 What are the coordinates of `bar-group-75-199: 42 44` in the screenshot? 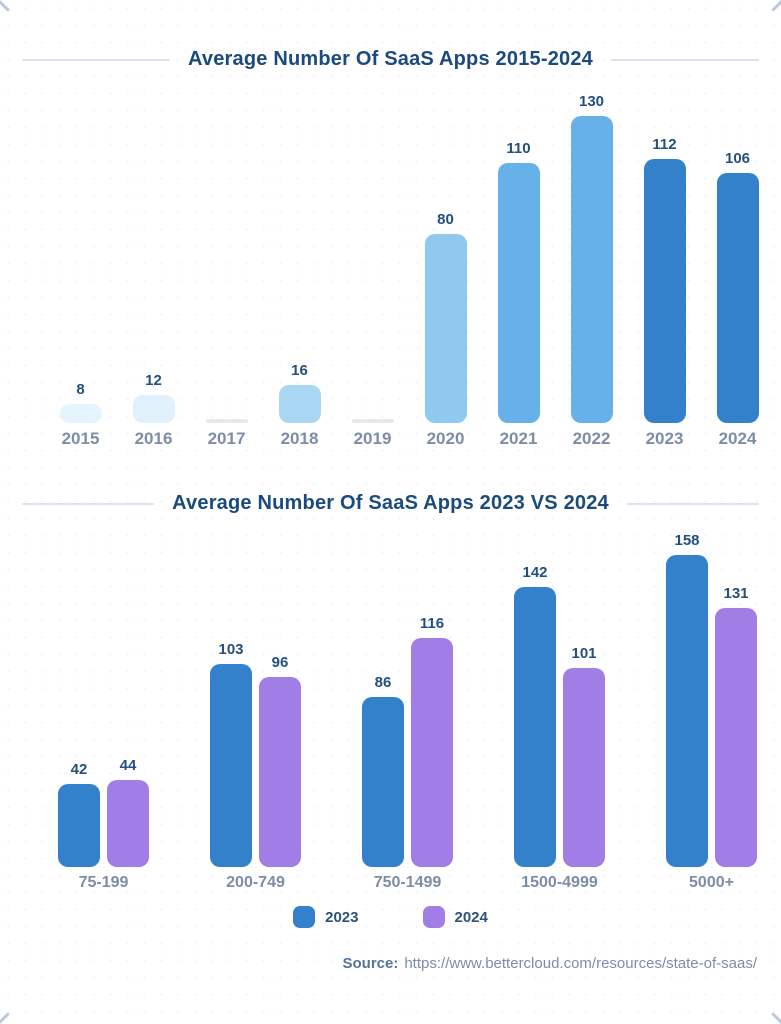 It's located at (103, 698).